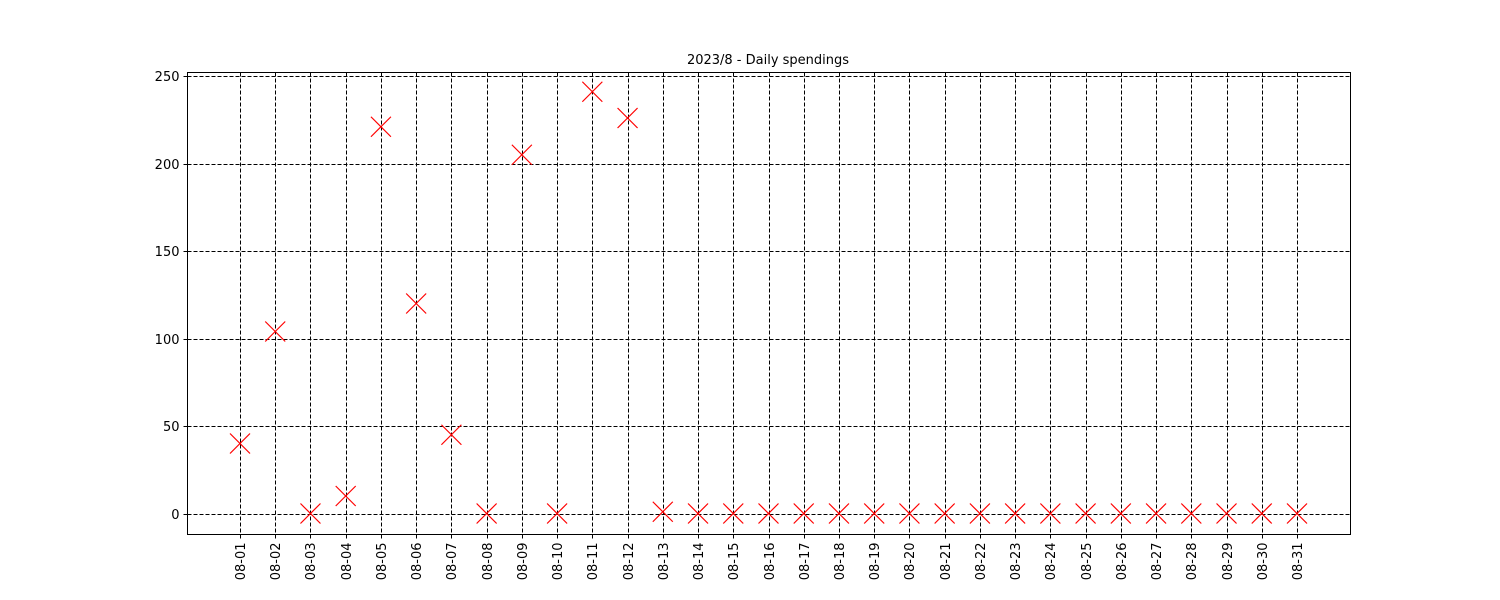  I want to click on x-tick-label: 08-24, so click(1051, 562).